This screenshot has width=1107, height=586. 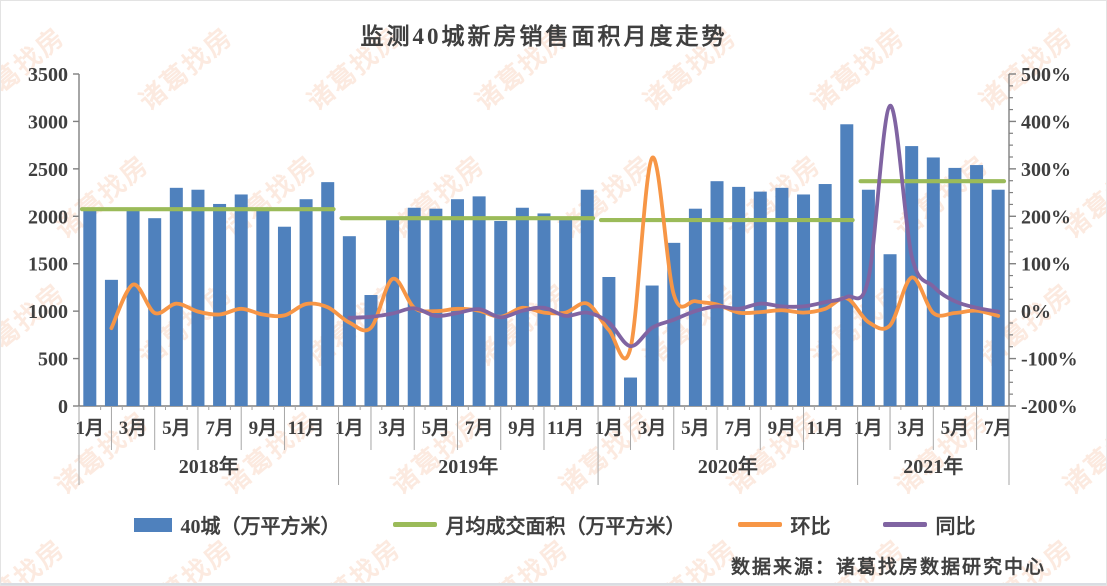 What do you see at coordinates (1049, 360) in the screenshot?
I see `right-axis-label: -100%` at bounding box center [1049, 360].